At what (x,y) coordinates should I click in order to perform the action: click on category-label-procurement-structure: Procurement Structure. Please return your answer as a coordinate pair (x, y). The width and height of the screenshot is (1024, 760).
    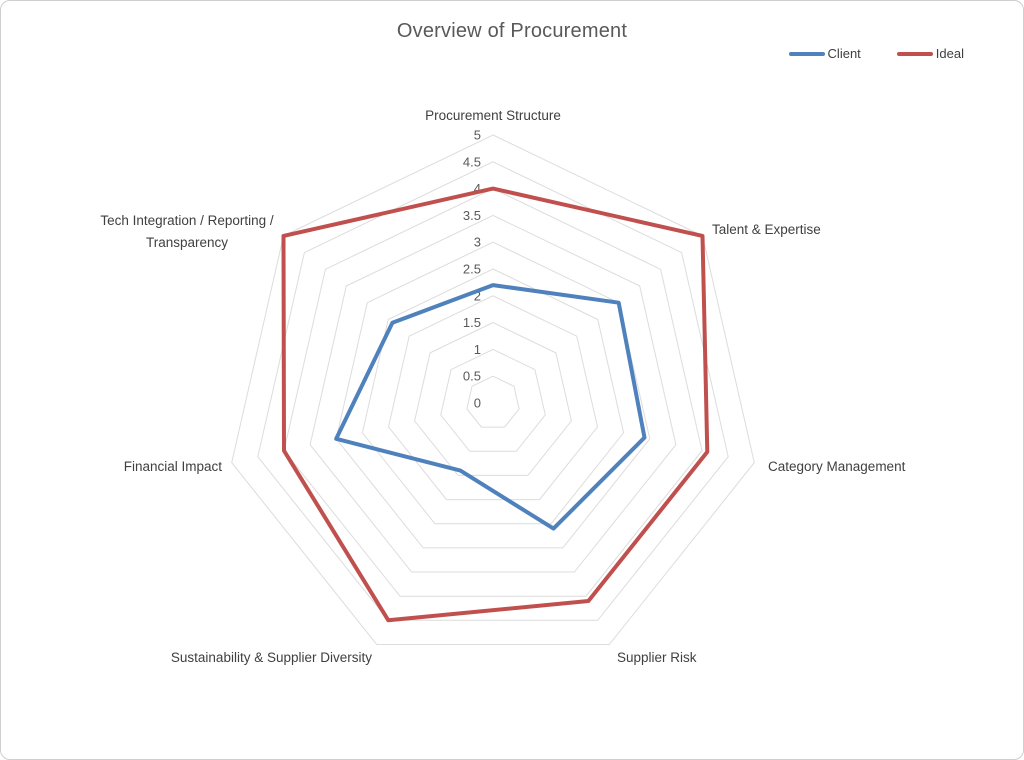
    Looking at the image, I should click on (493, 115).